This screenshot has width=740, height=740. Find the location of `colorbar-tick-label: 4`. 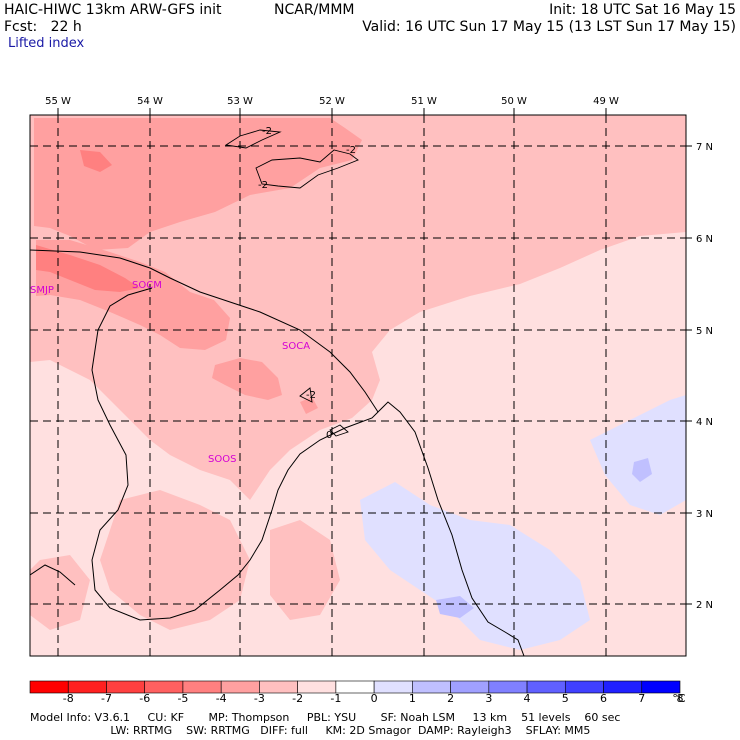

colorbar-tick-label: 4 is located at coordinates (527, 698).